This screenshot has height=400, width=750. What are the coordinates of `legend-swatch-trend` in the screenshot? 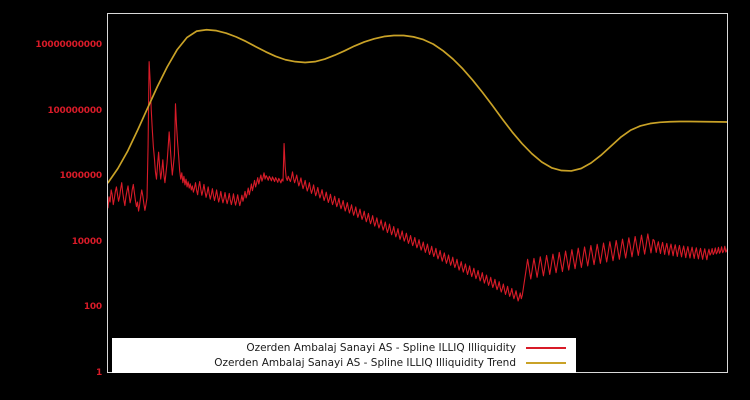 It's located at (546, 363).